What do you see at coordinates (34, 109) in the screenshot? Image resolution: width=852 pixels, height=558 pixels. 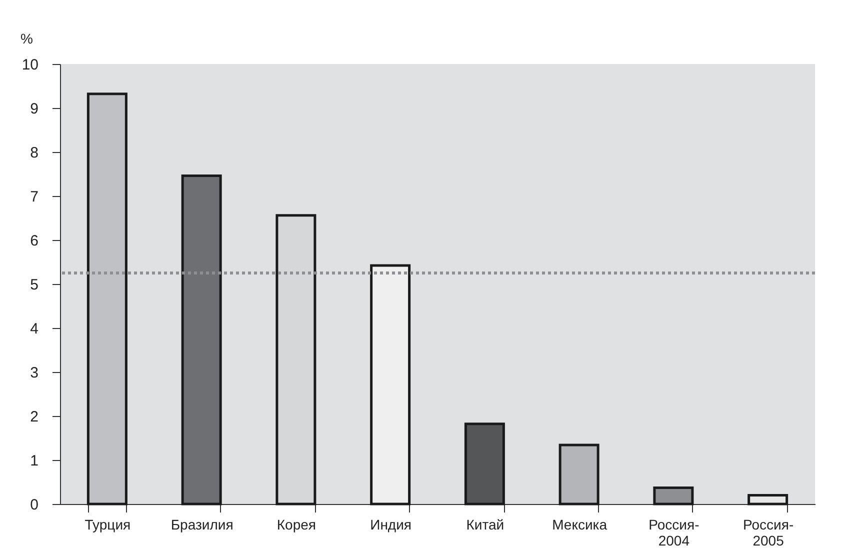 I see `y-tick-label: 9` at bounding box center [34, 109].